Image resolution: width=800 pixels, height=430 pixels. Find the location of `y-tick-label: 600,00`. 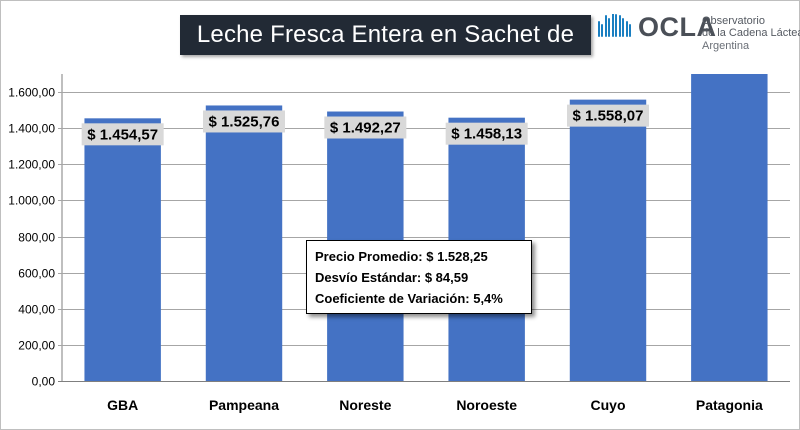

y-tick-label: 600,00 is located at coordinates (36, 274).